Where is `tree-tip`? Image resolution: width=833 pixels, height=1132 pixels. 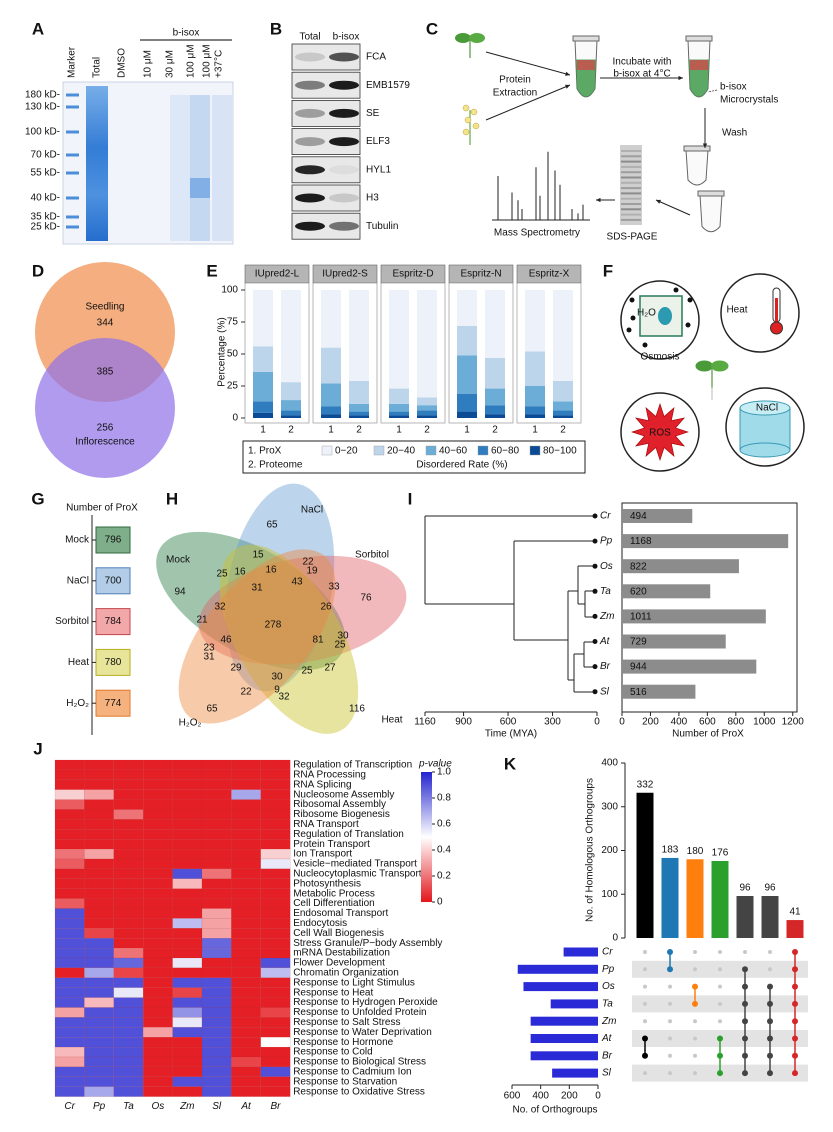
tree-tip is located at coordinates (595, 667).